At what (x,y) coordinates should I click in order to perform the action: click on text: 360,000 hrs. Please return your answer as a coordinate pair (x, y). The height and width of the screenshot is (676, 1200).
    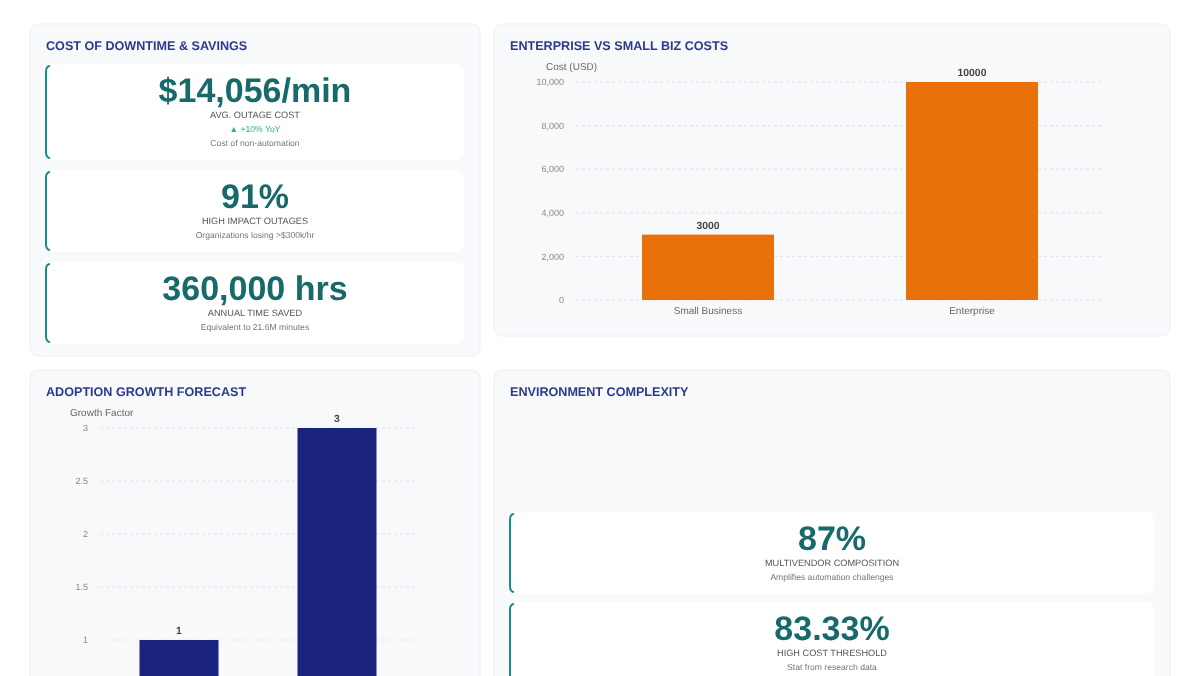
    Looking at the image, I should click on (255, 289).